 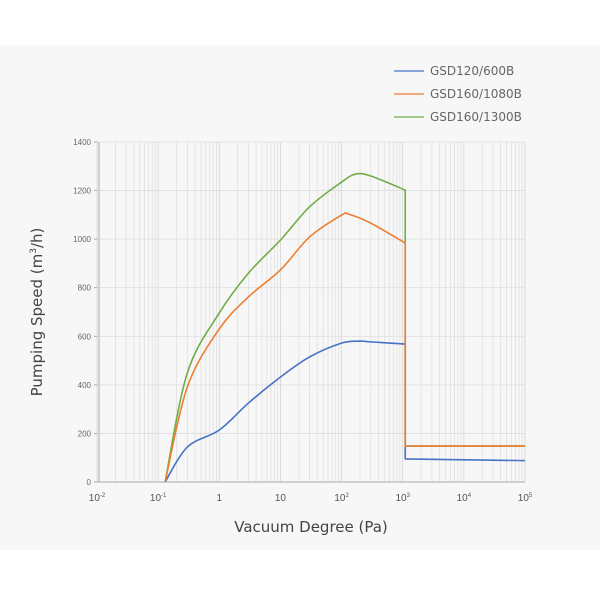 What do you see at coordinates (476, 117) in the screenshot?
I see `legend-label: GSD160/1300B` at bounding box center [476, 117].